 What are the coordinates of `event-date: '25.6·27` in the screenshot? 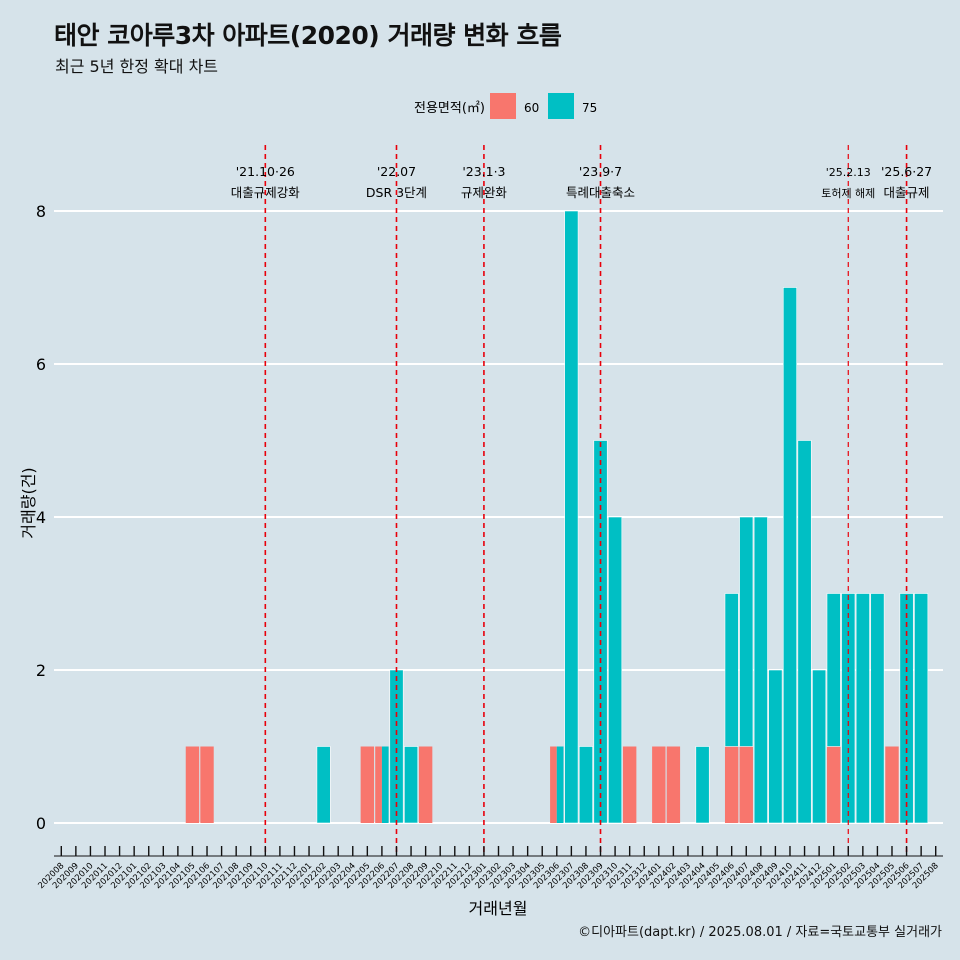 It's located at (906, 171).